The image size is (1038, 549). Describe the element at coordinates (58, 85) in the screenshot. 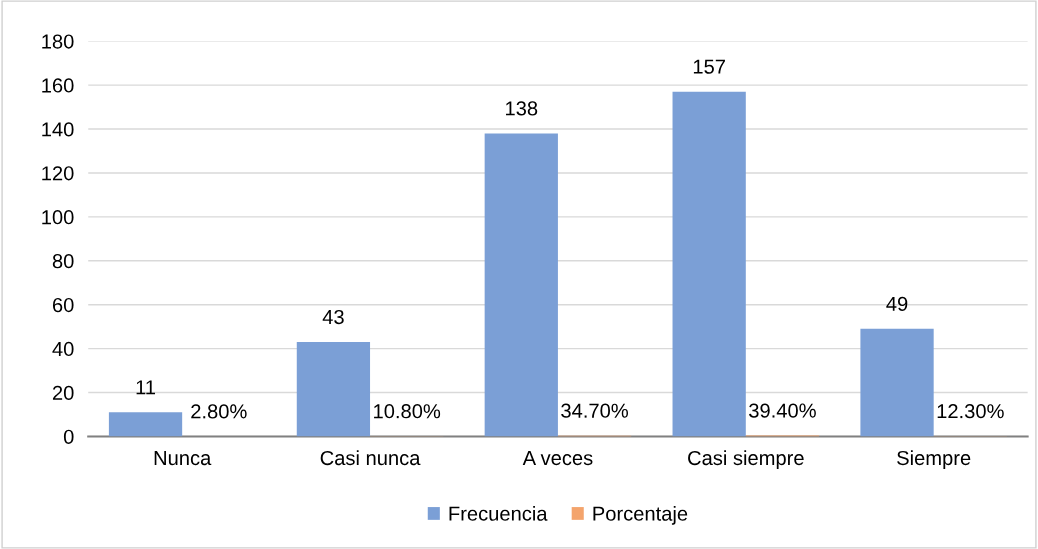

I see `y-tick-label: 160` at that location.